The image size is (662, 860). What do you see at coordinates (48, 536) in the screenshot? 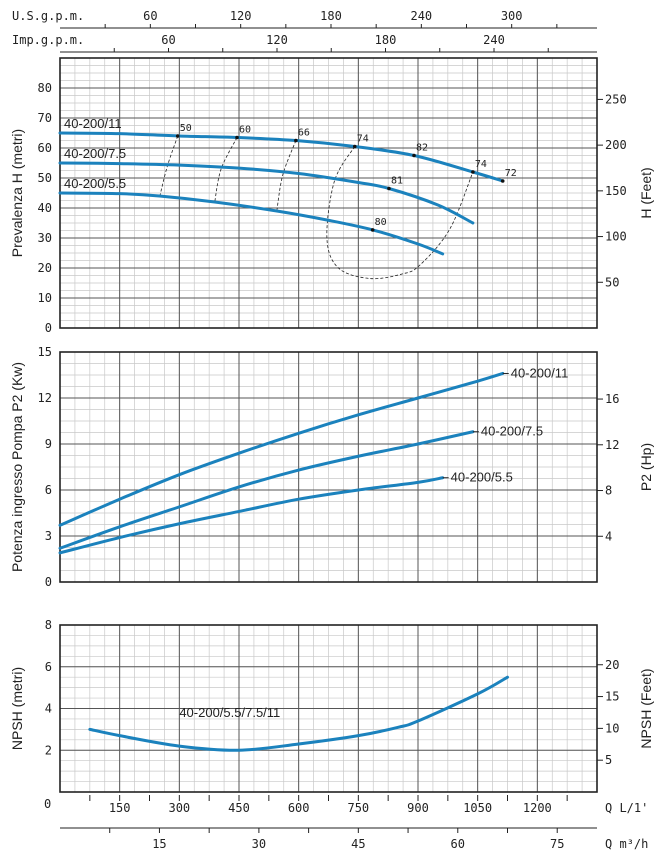
I see `y-tick-label: 3` at bounding box center [48, 536].